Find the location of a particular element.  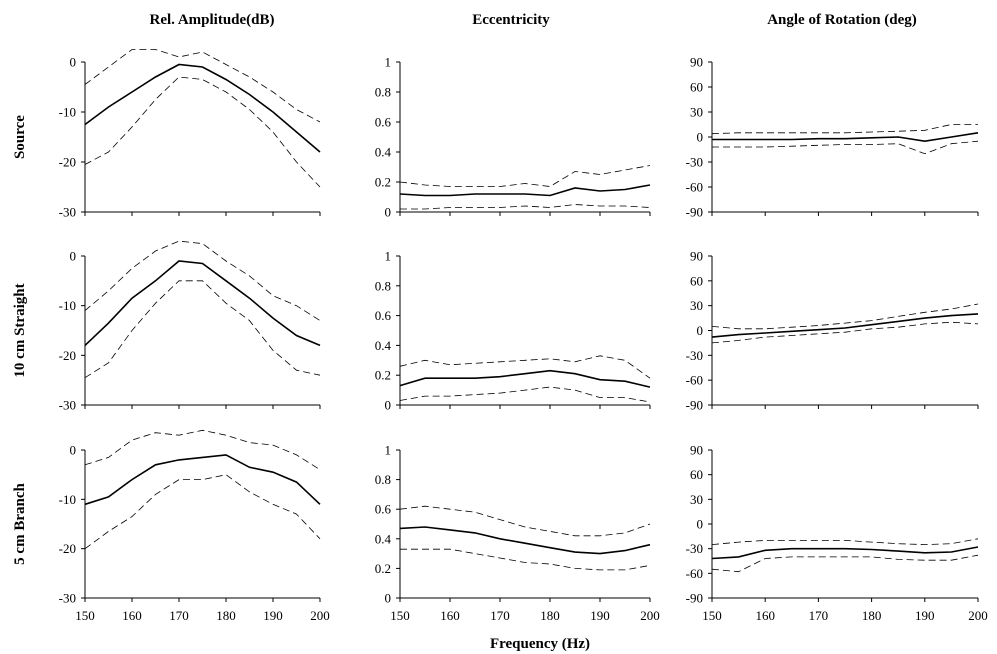

column-title: Eccentricity is located at coordinates (511, 20).